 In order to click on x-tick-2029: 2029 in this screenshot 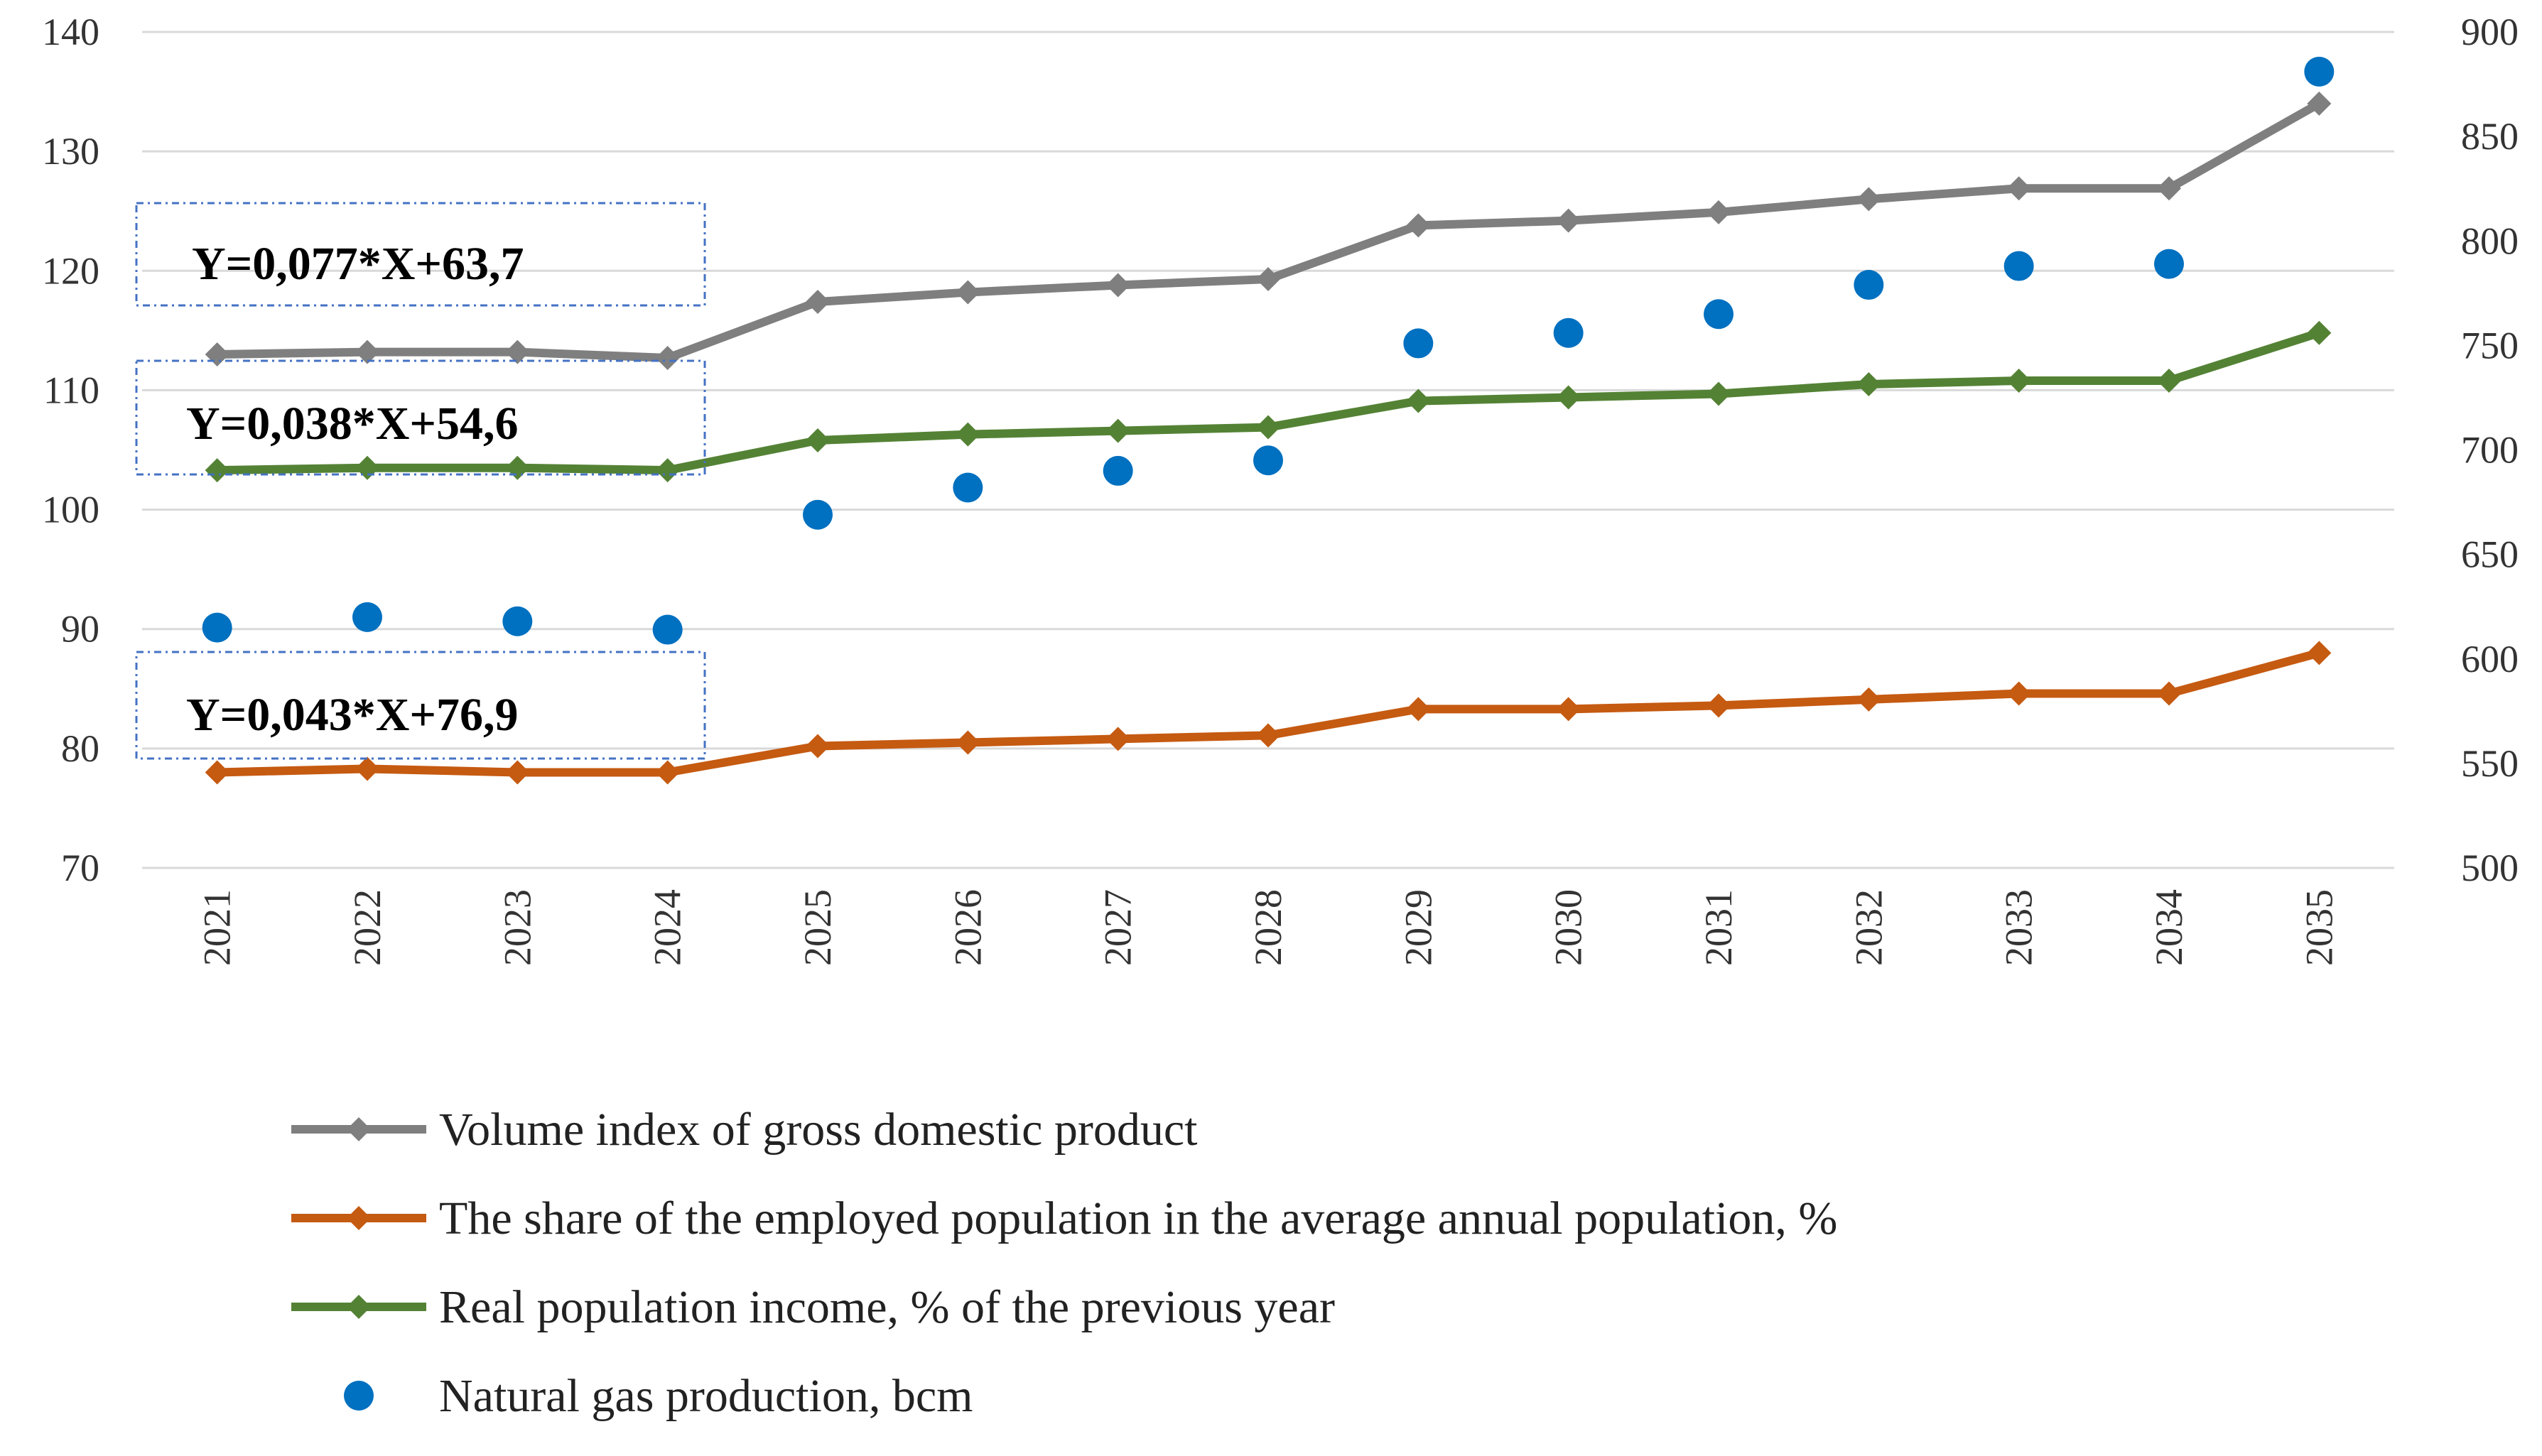, I will do `click(1418, 927)`.